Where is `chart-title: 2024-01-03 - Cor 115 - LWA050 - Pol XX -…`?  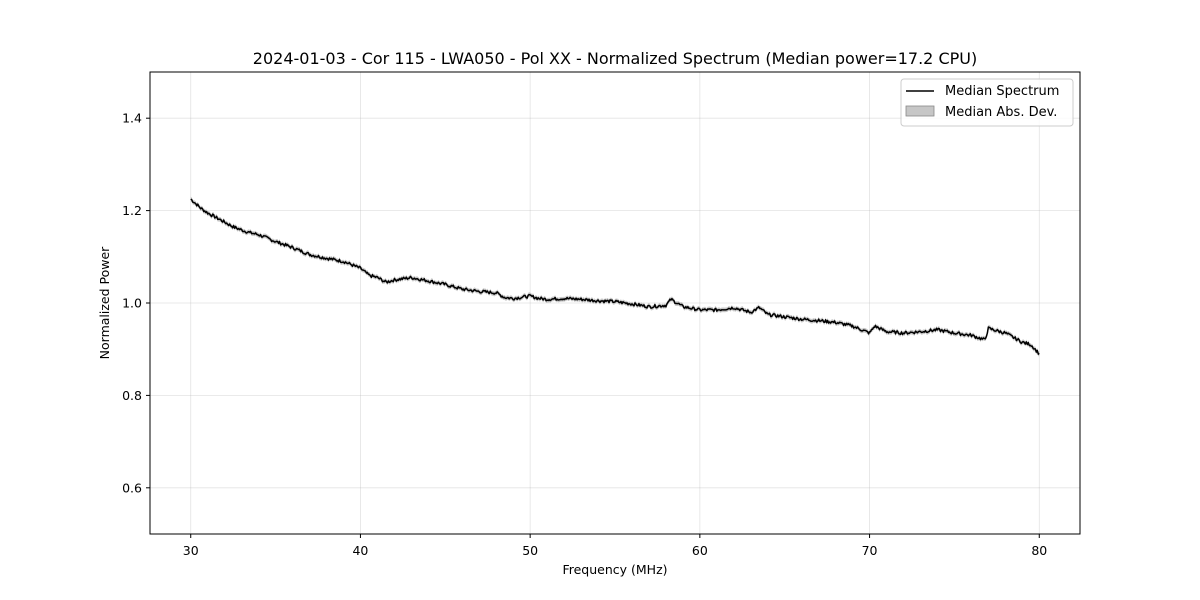
chart-title: 2024-01-03 - Cor 115 - LWA050 - Pol XX -… is located at coordinates (615, 58).